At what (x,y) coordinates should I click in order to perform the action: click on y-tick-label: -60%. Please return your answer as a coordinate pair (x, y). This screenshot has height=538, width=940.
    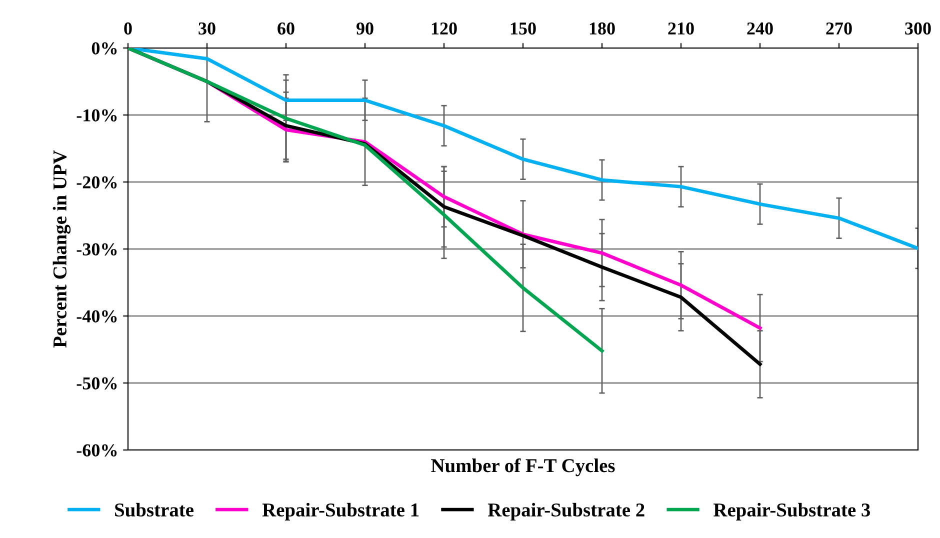
    Looking at the image, I should click on (96, 450).